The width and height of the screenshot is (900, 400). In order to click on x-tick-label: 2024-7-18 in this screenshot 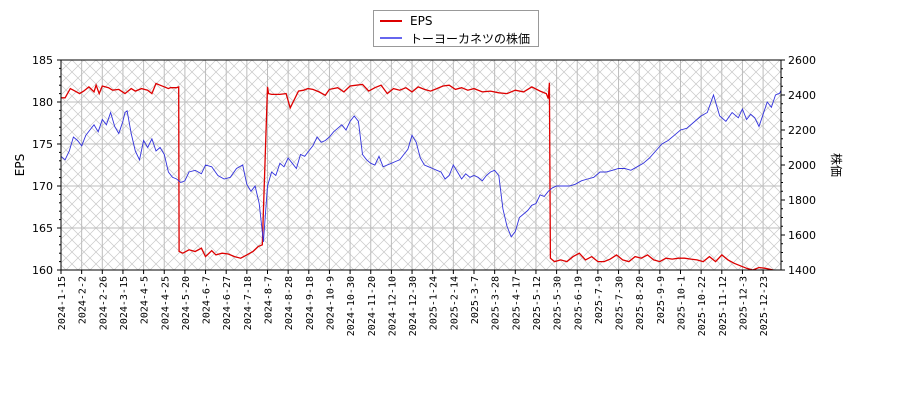, I will do `click(248, 303)`.